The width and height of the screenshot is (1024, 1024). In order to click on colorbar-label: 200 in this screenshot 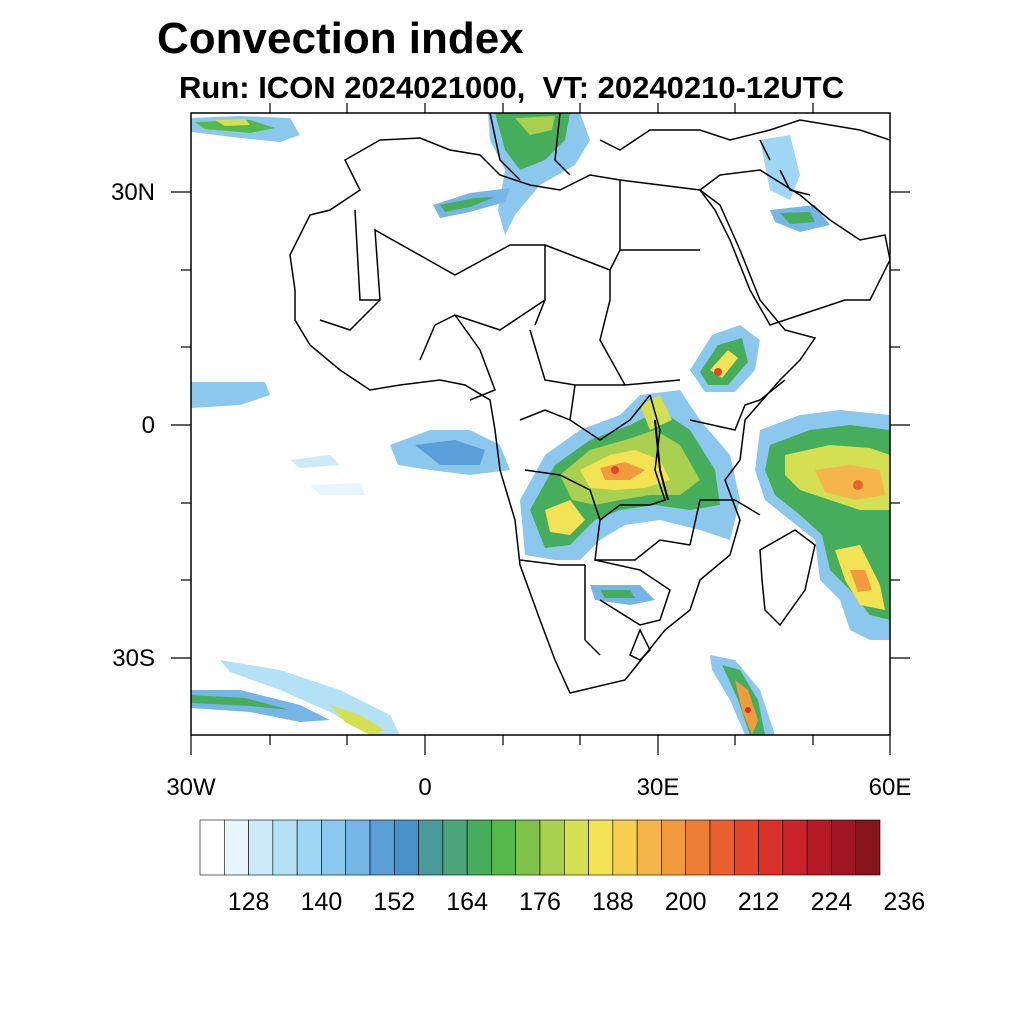, I will do `click(685, 902)`.